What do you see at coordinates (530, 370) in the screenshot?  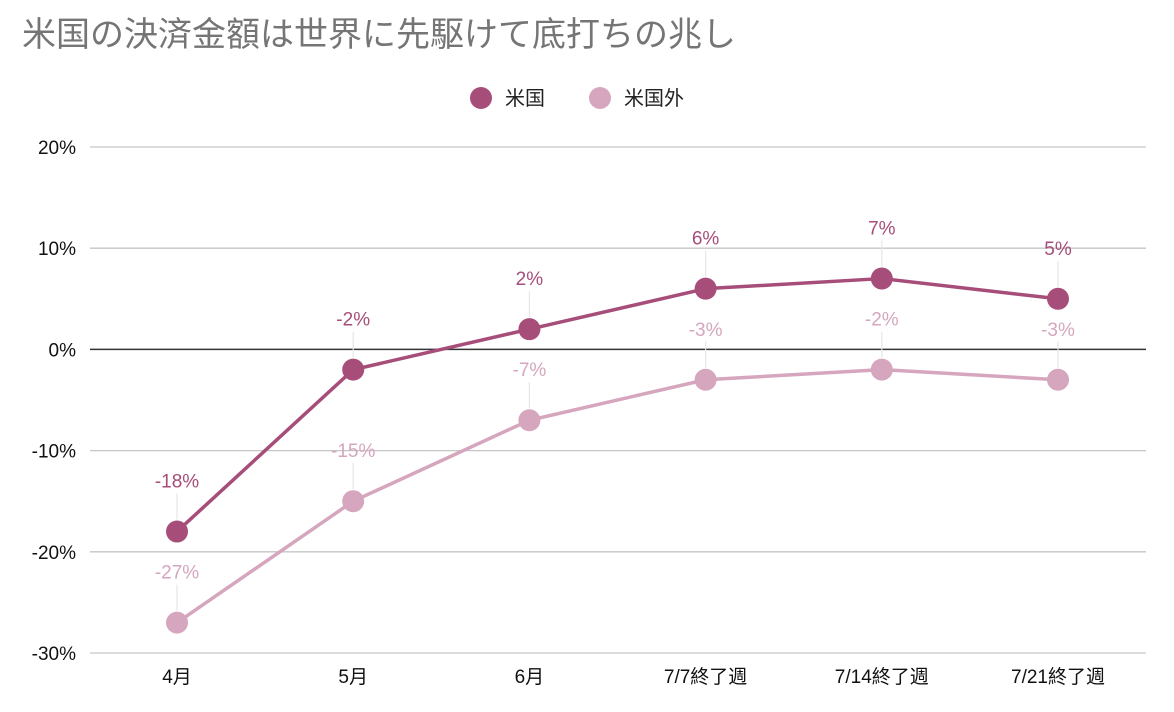 I see `data-label: -7%` at bounding box center [530, 370].